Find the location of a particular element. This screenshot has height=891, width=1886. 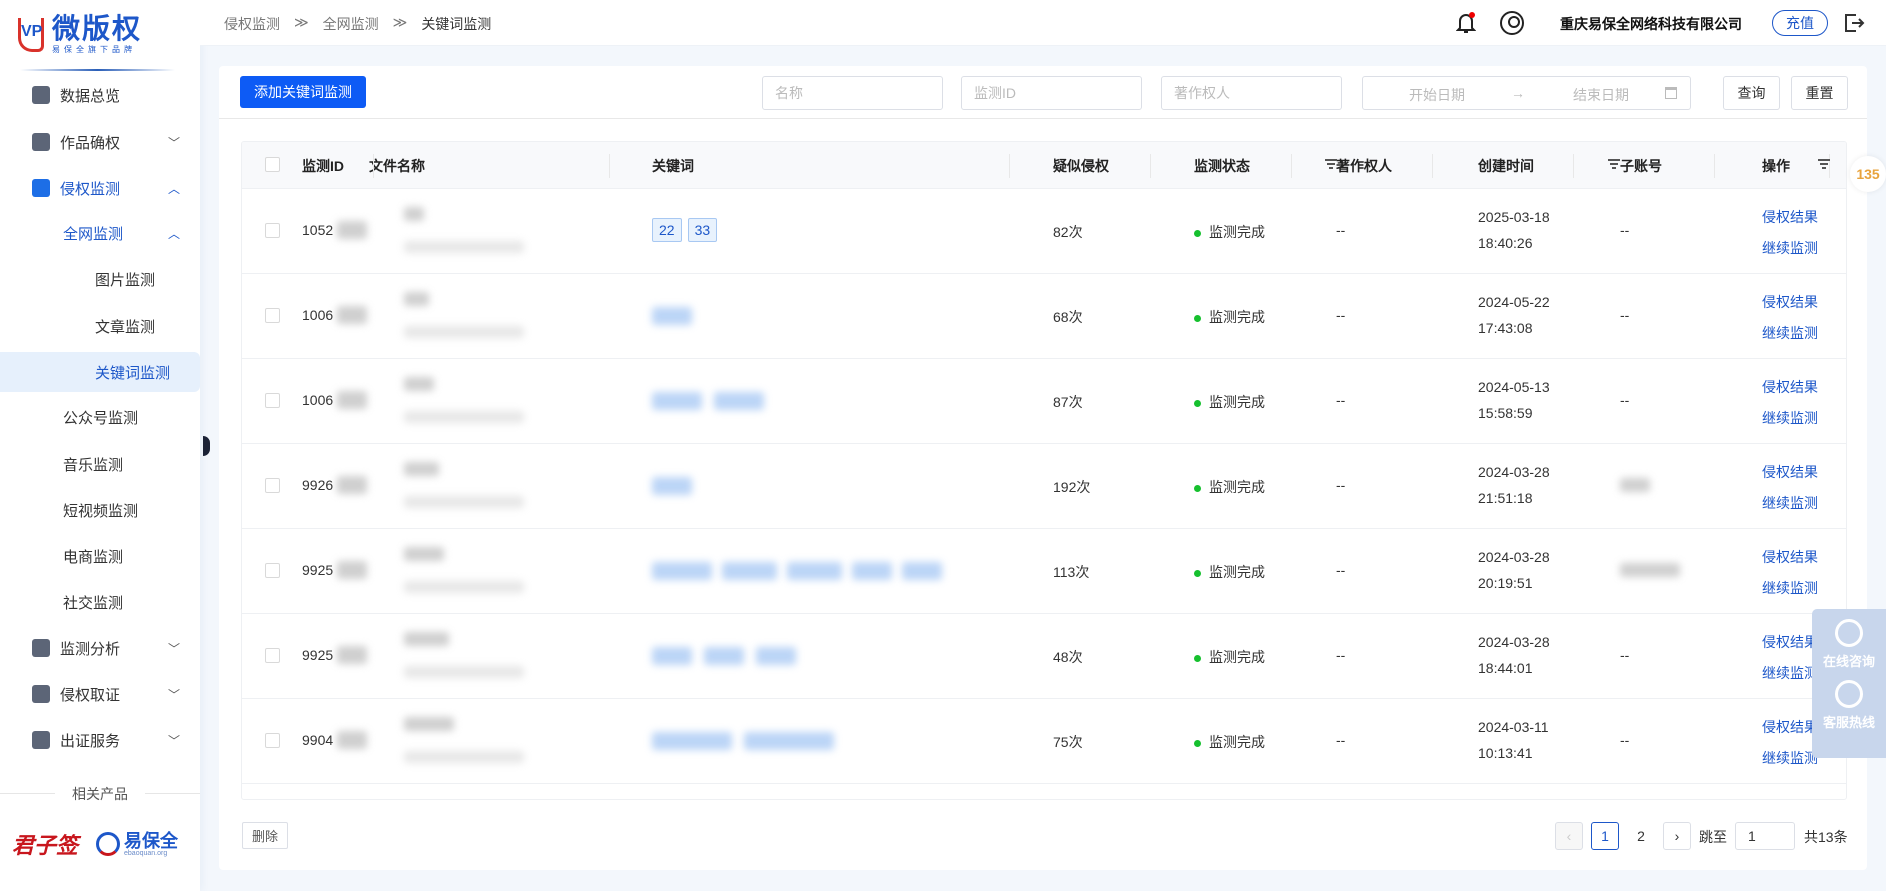

breadcrumb-item: 全网监测 is located at coordinates (350, 24).